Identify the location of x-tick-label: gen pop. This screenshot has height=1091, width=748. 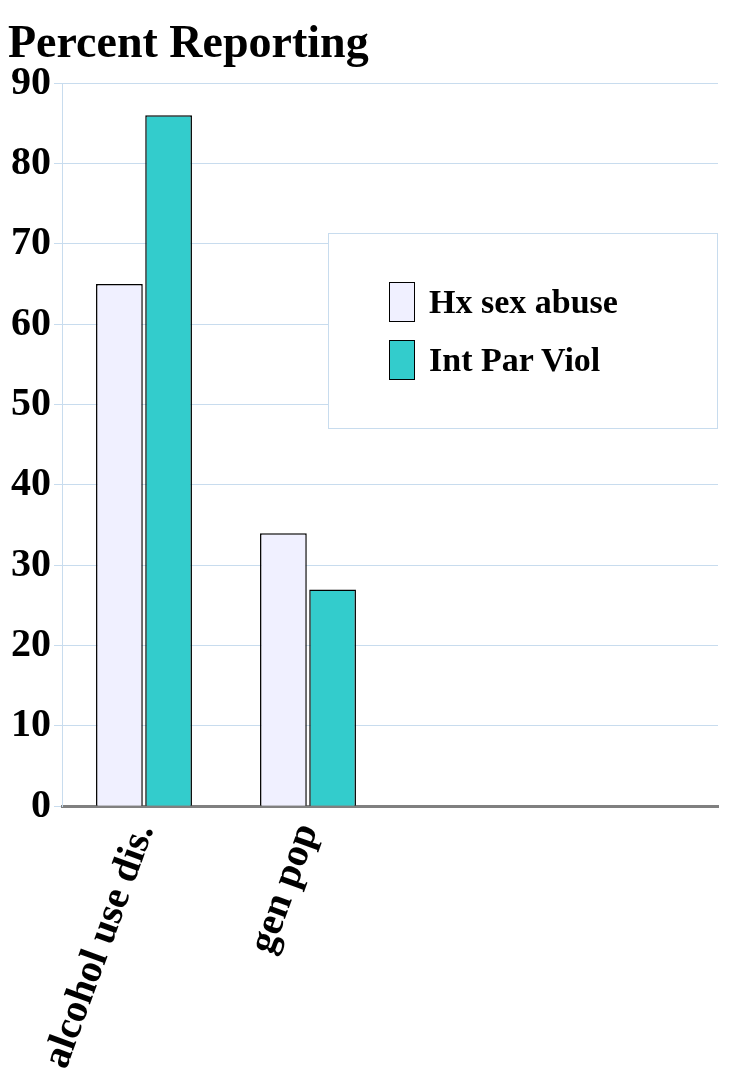
(282, 887).